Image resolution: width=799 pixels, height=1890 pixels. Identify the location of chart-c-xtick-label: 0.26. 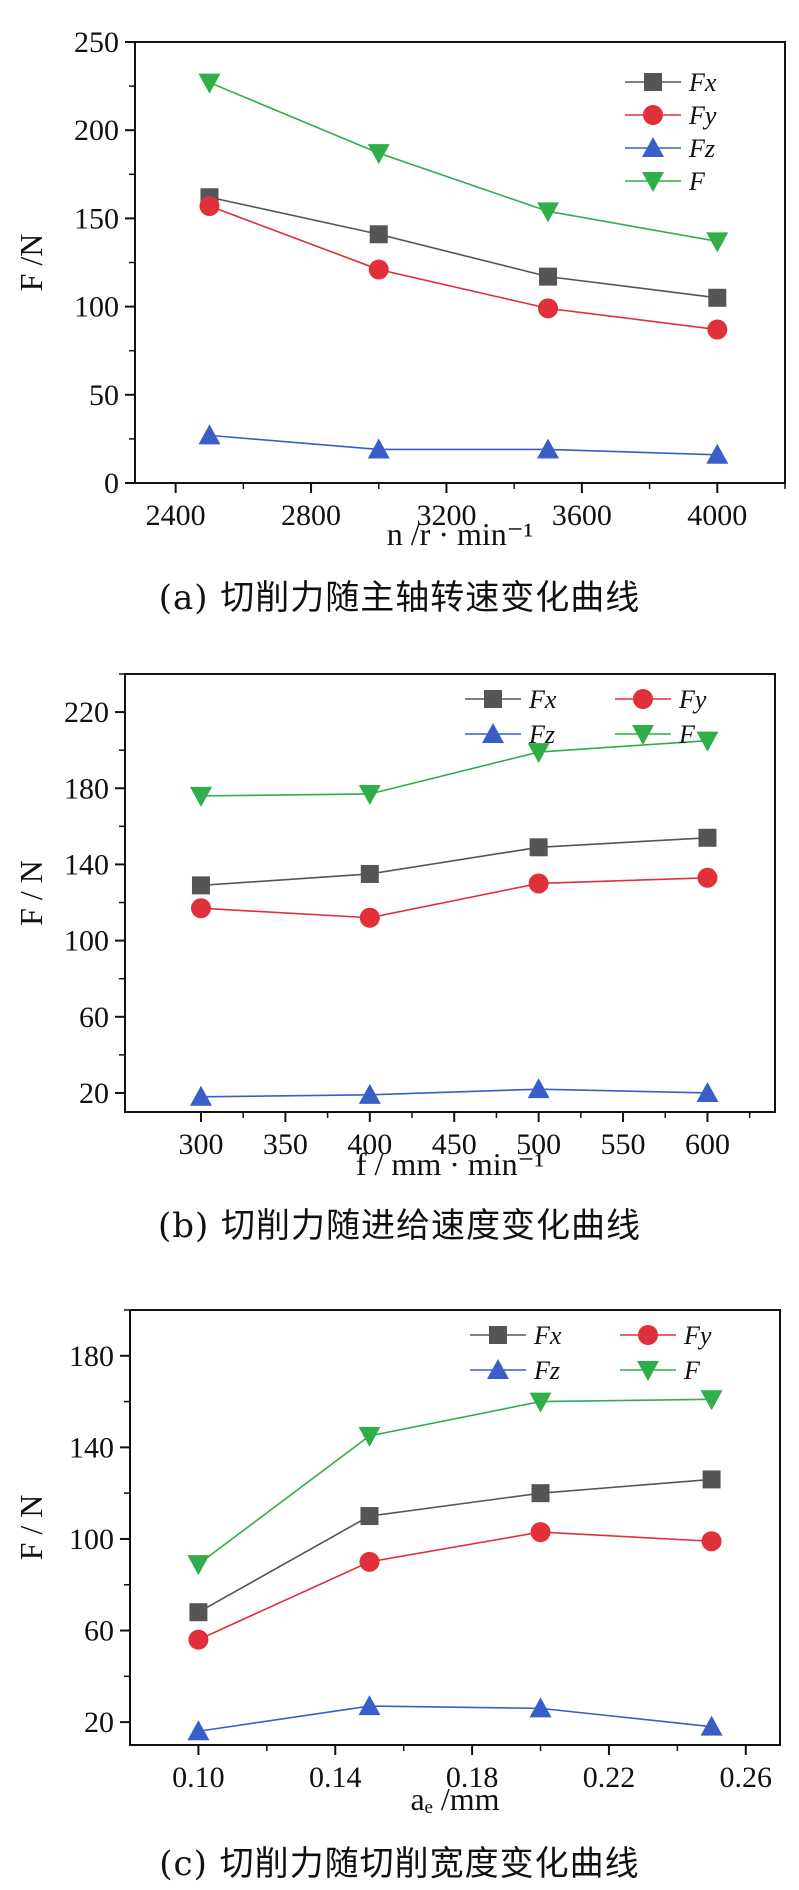
(746, 1777).